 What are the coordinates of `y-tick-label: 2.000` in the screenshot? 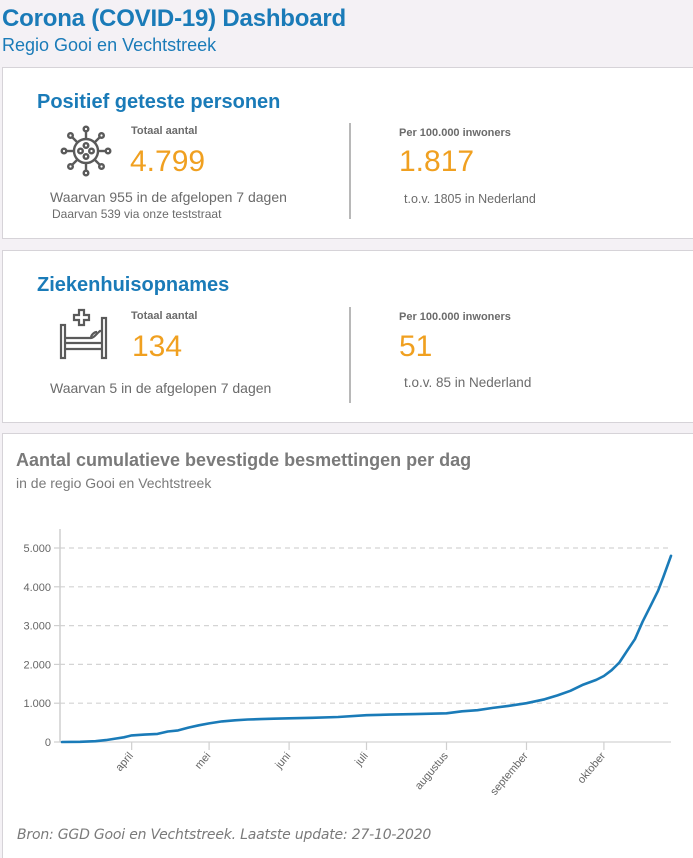 It's located at (37, 665).